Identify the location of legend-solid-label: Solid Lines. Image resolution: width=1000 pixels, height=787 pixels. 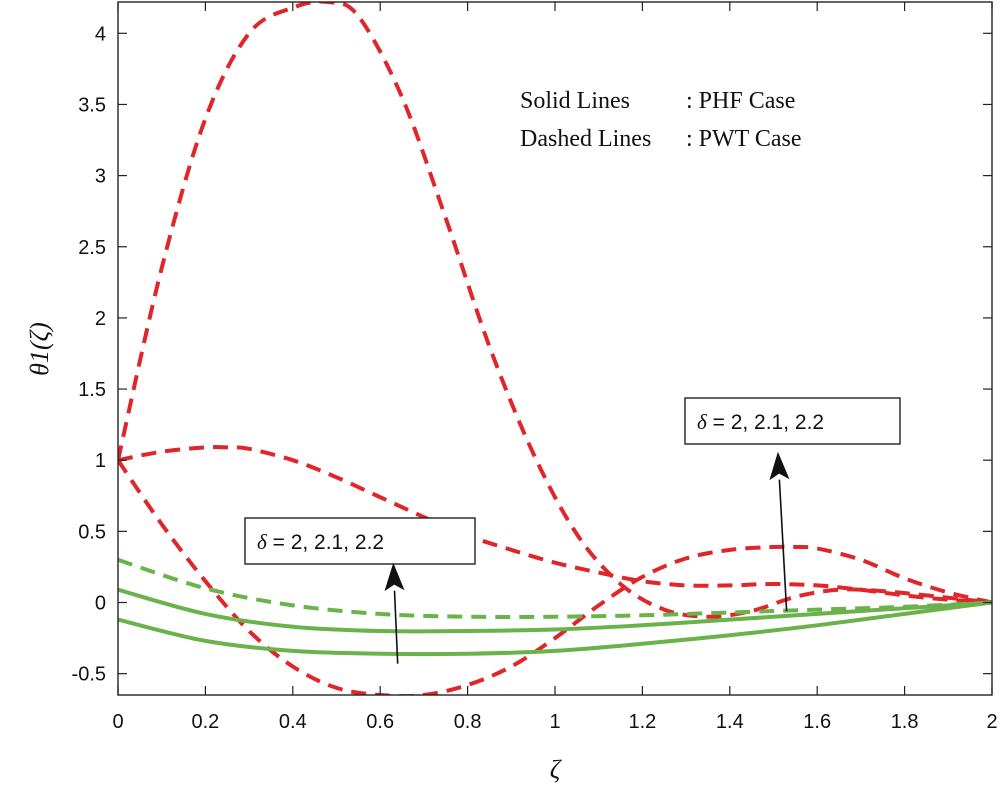
(575, 101).